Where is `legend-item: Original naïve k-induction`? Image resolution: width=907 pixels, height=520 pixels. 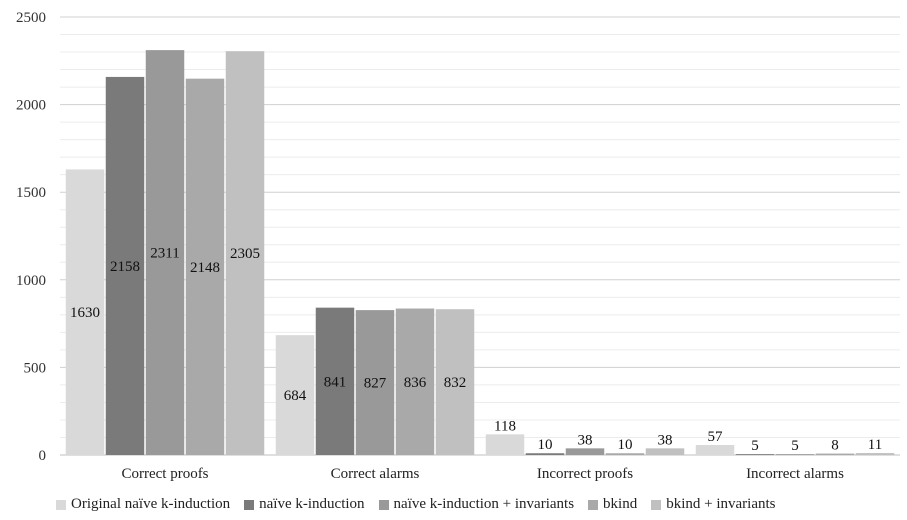 legend-item: Original naïve k-induction is located at coordinates (143, 504).